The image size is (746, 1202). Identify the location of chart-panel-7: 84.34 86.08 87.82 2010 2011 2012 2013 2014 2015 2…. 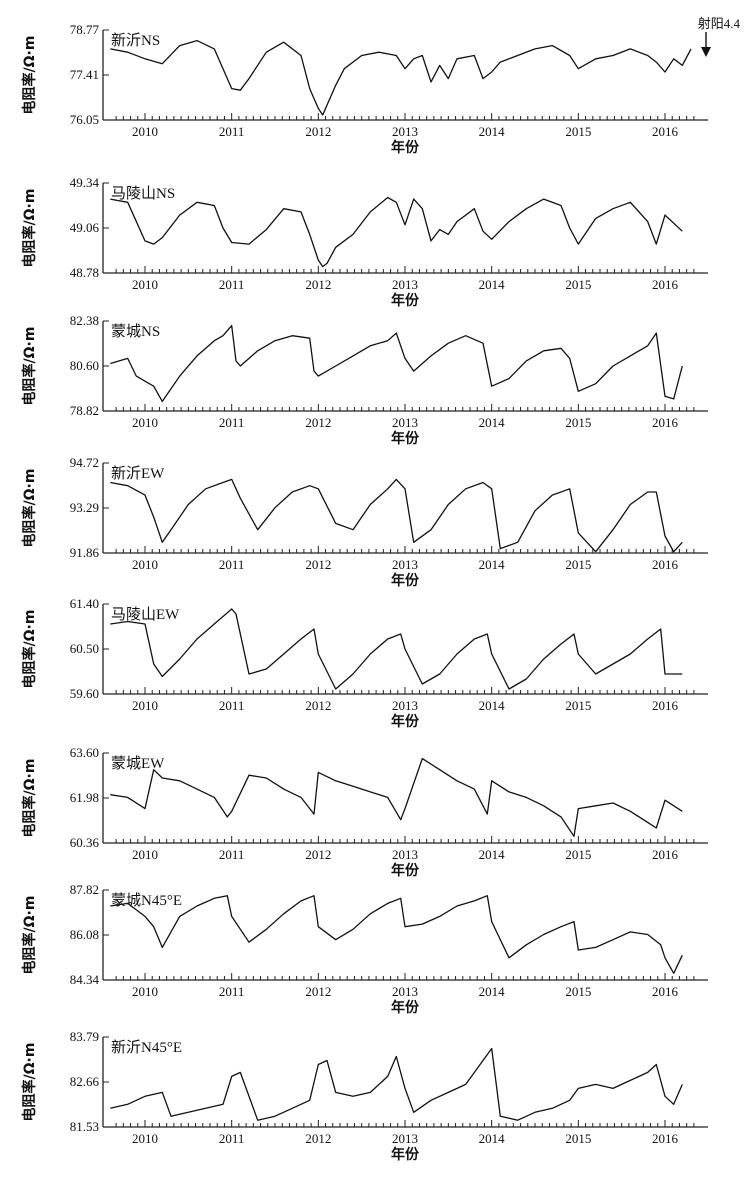
(364, 949).